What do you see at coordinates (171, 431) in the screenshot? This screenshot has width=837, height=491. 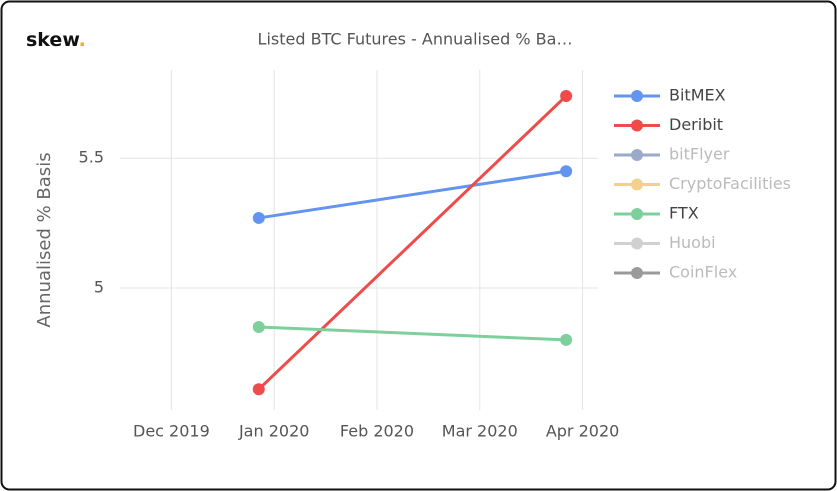 I see `x-tick-label: Dec 2019` at bounding box center [171, 431].